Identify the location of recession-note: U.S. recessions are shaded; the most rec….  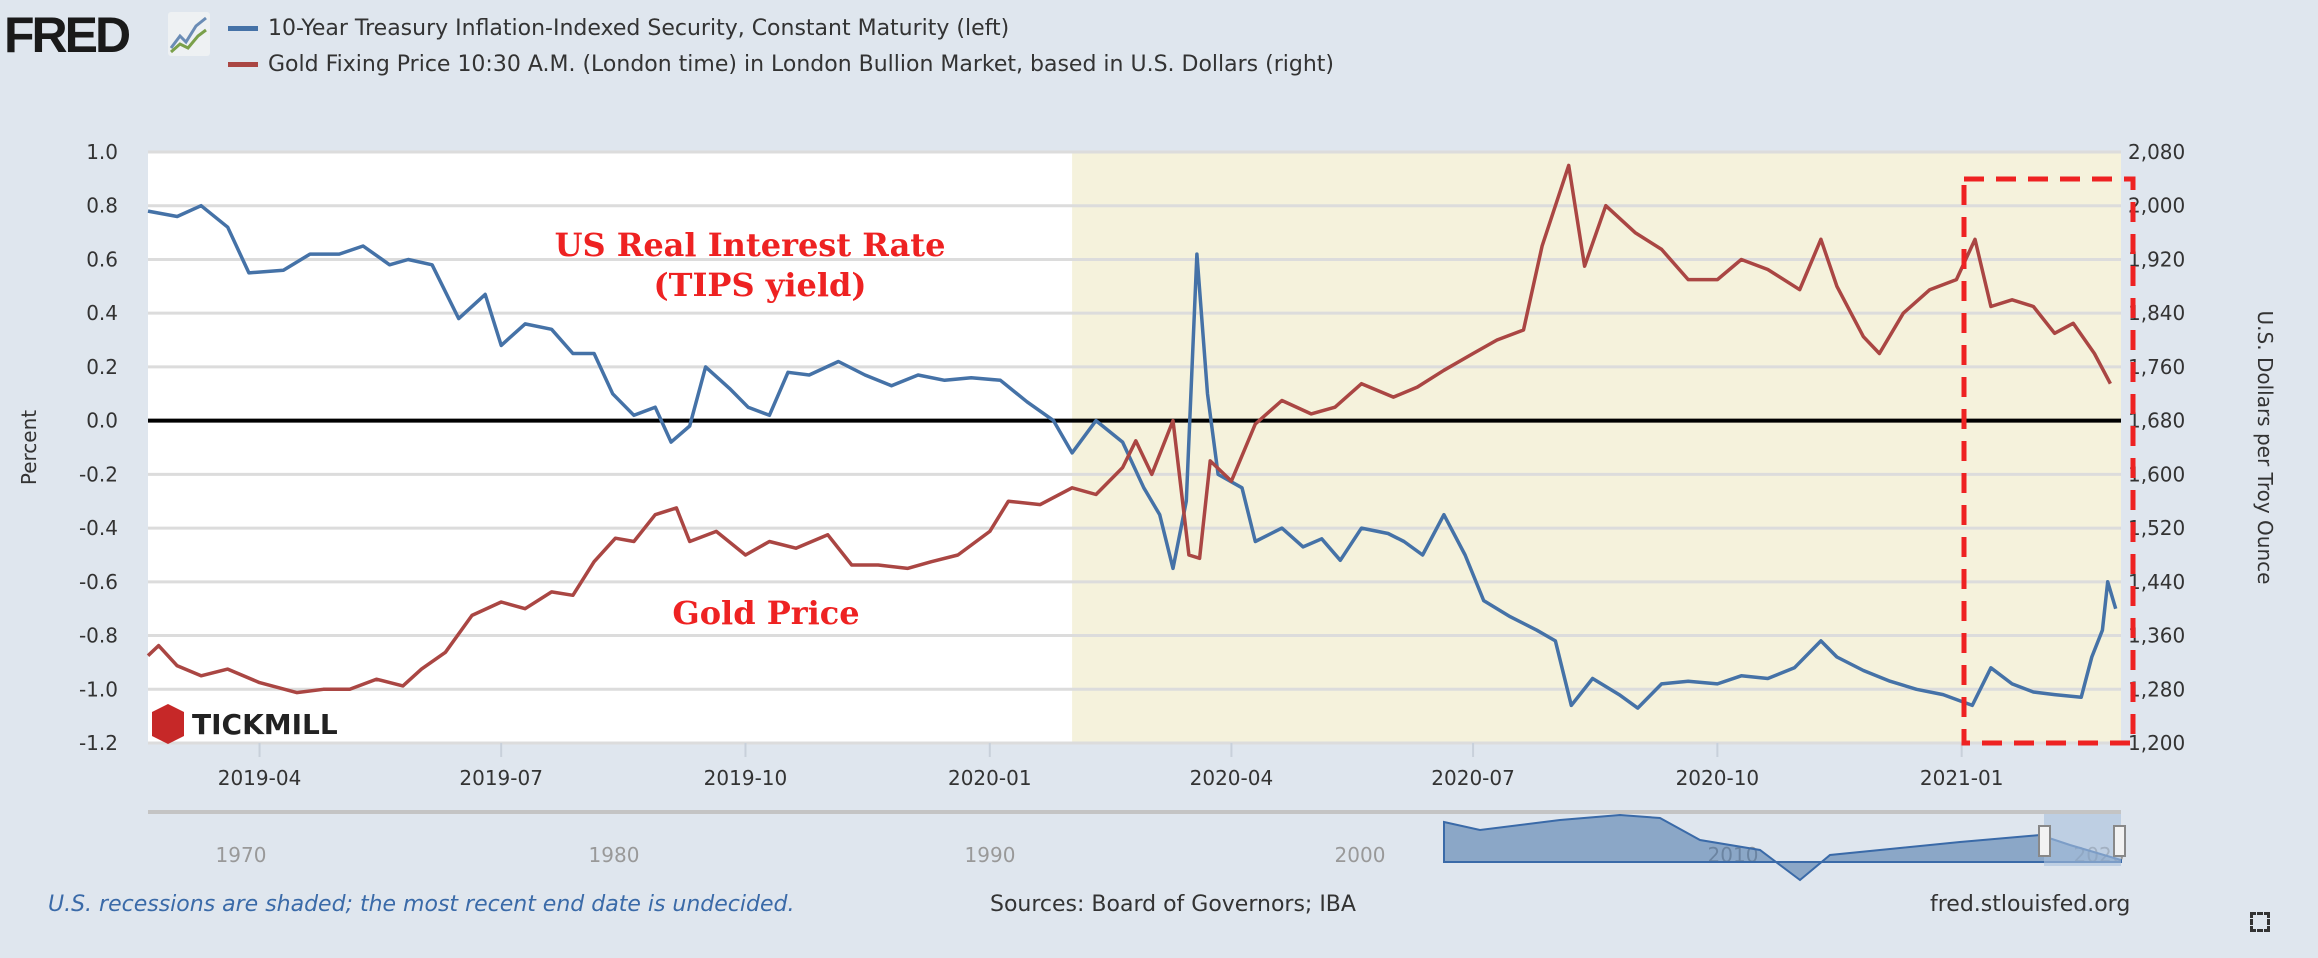
(421, 904).